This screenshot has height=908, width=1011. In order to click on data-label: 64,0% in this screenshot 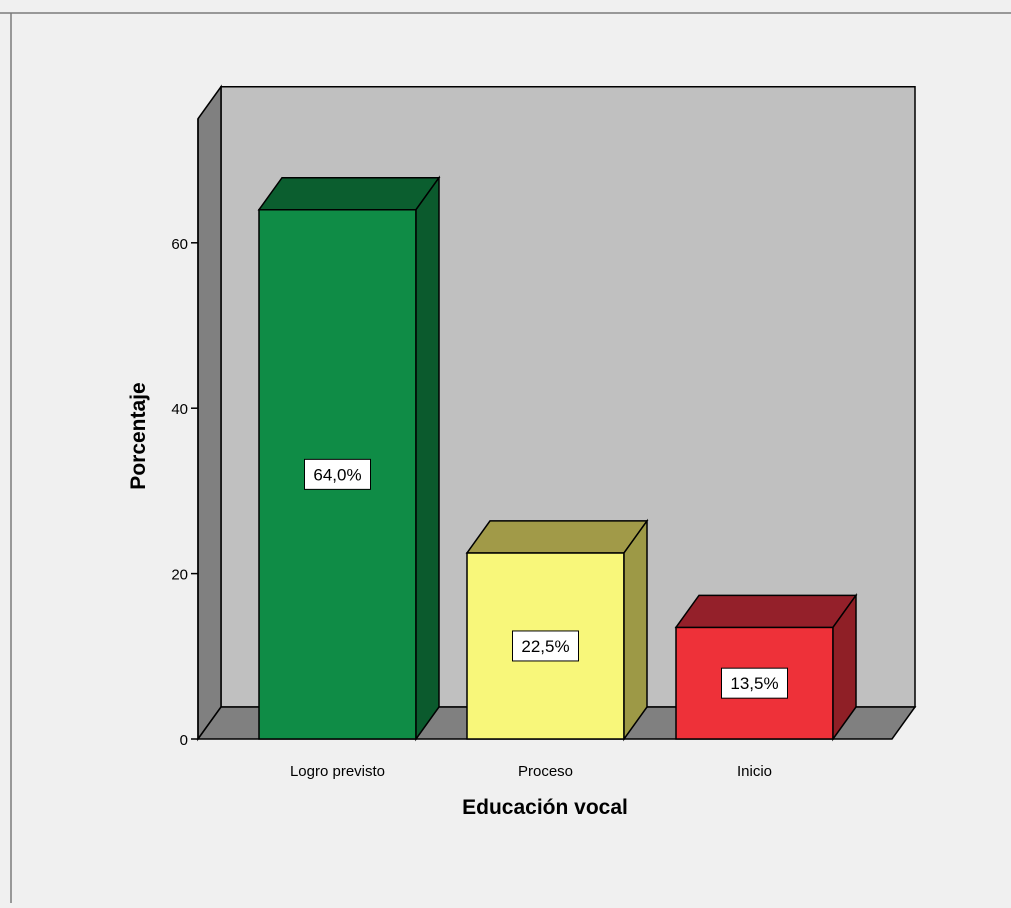, I will do `click(337, 474)`.